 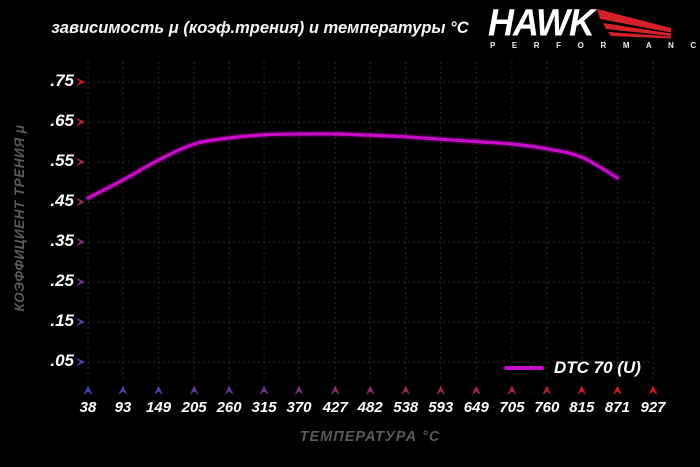 What do you see at coordinates (653, 407) in the screenshot?
I see `x-tick-label: 927` at bounding box center [653, 407].